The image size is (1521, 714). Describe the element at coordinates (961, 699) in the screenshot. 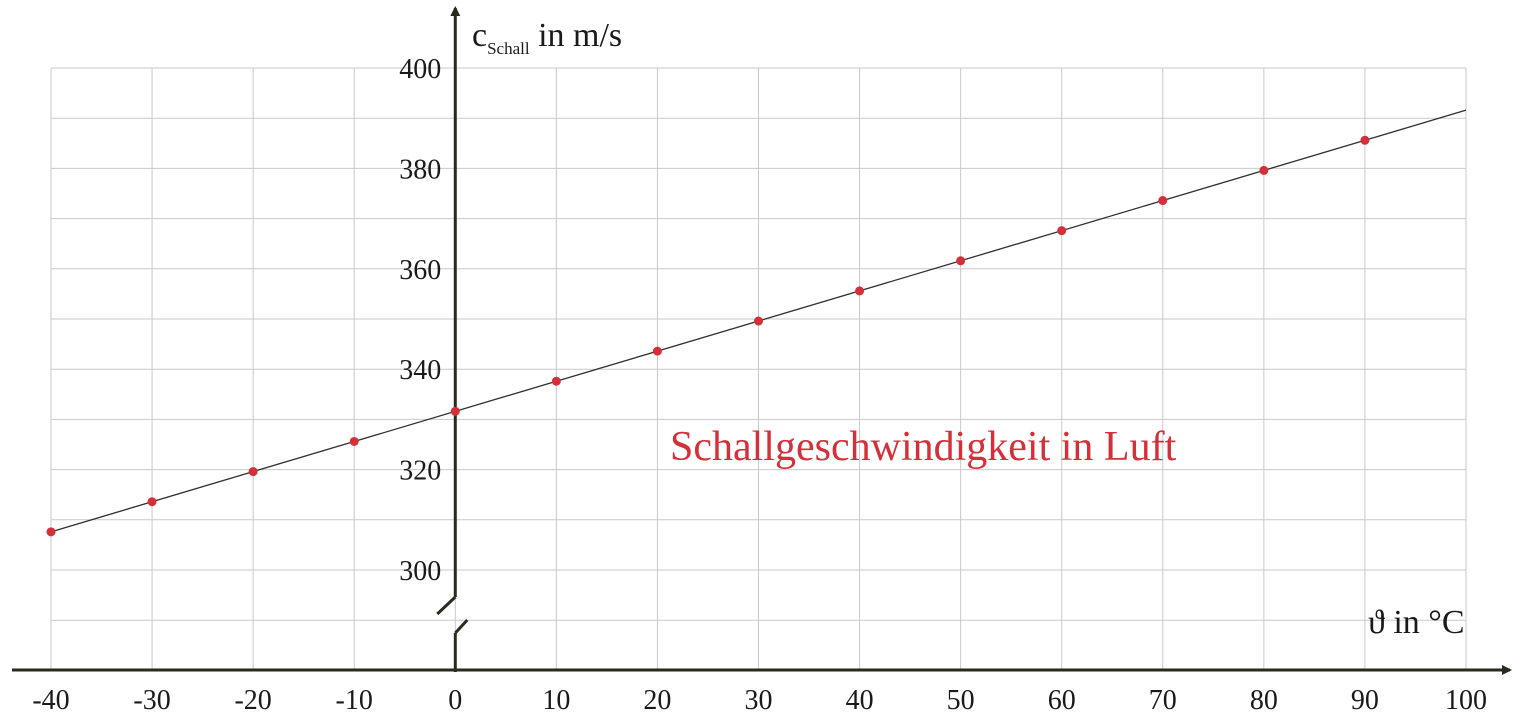

I see `x-tick-label: 50` at that location.